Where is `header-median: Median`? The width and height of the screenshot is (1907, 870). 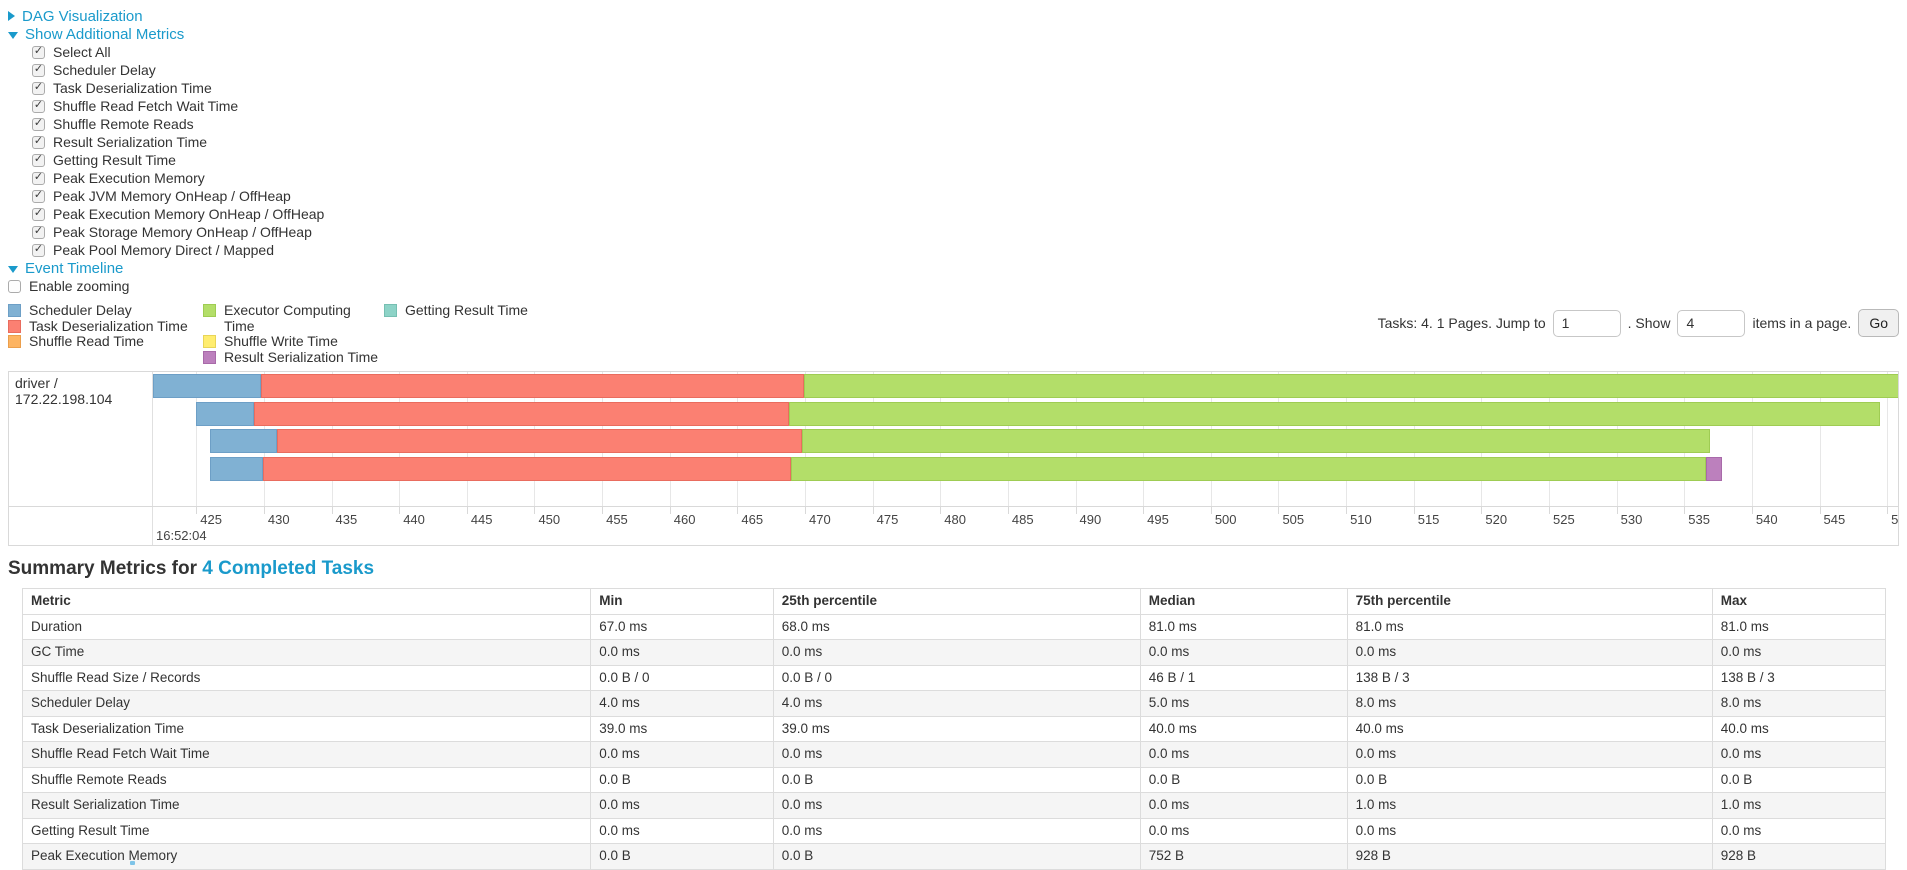 header-median: Median is located at coordinates (1243, 601).